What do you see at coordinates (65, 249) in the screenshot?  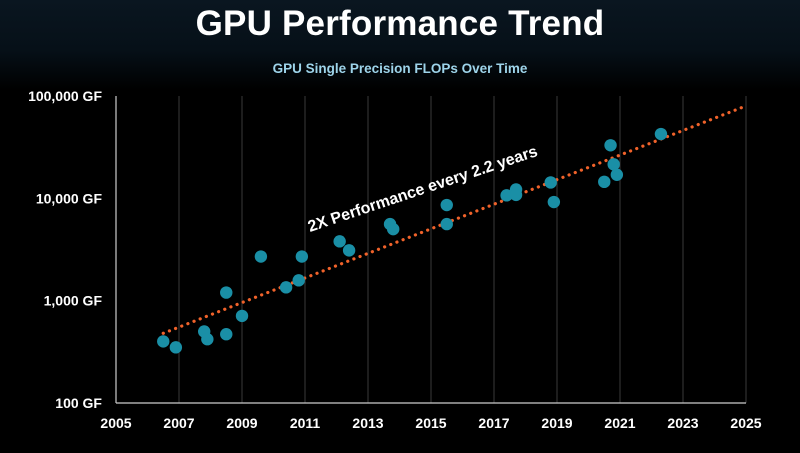 I see `y-axis-tick-labels: 100 GF 1,000 GF 10,000 GF 100,000 GF` at bounding box center [65, 249].